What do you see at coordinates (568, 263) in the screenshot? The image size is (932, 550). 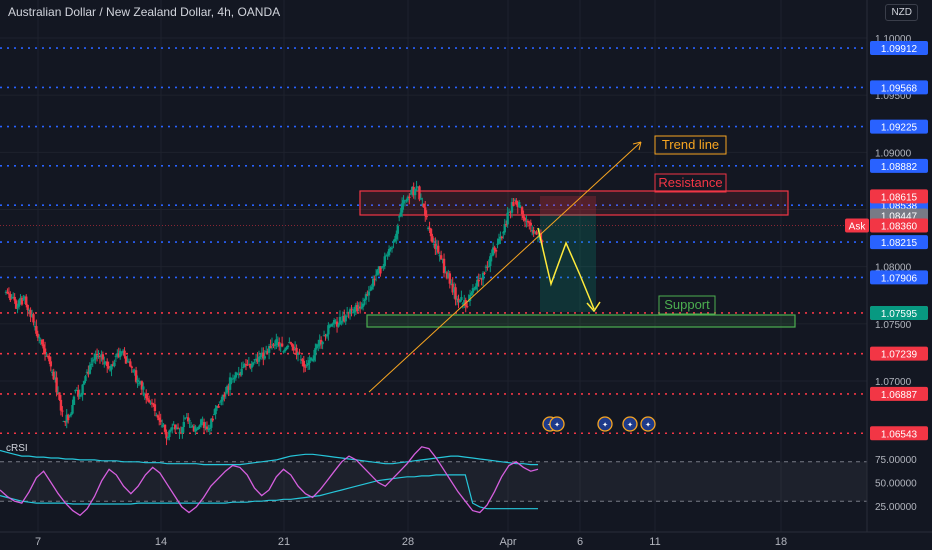 I see `short-position-target` at bounding box center [568, 263].